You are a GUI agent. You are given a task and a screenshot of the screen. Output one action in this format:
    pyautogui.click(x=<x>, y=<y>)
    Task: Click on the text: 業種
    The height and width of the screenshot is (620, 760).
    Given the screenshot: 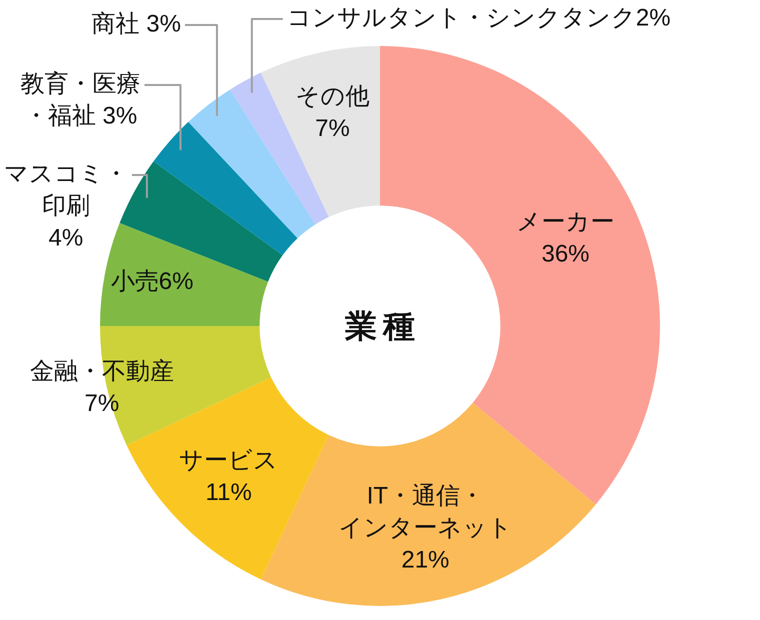 What is the action you would take?
    pyautogui.click(x=382, y=326)
    